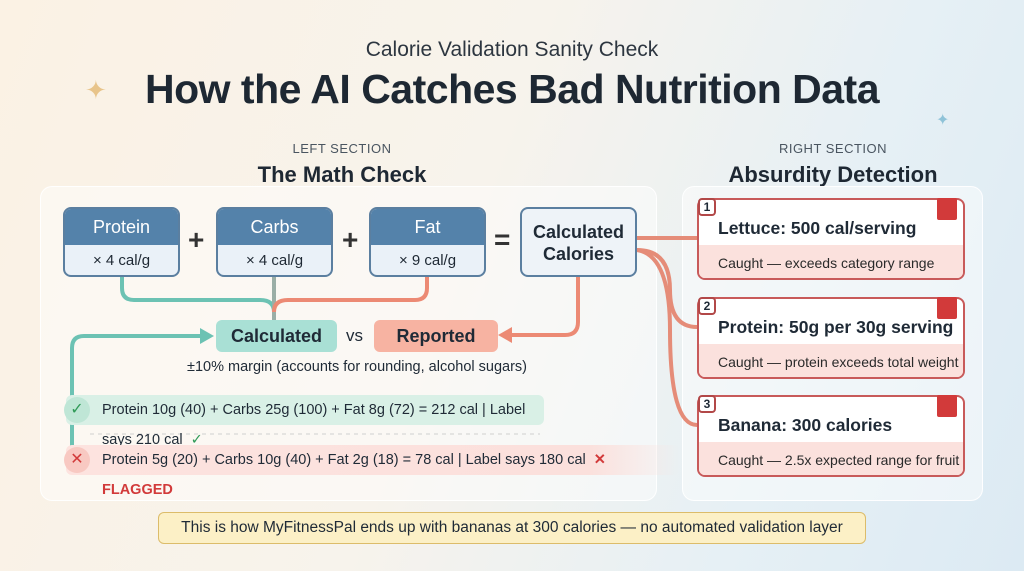 The image size is (1024, 571). Describe the element at coordinates (707, 404) in the screenshot. I see `card-number-badge: 3` at that location.